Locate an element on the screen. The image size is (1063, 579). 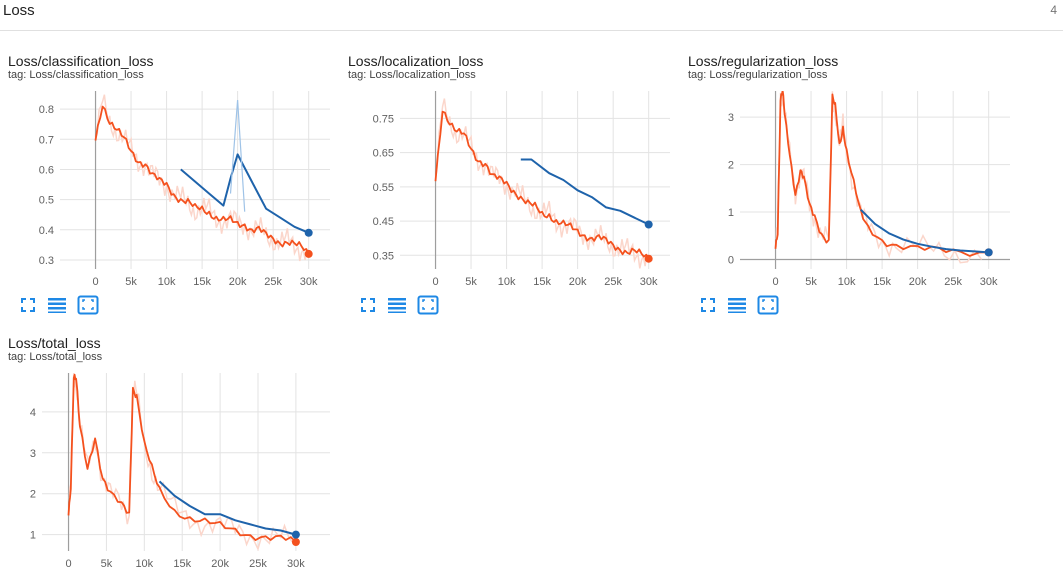
section-title: Loss is located at coordinates (19, 10).